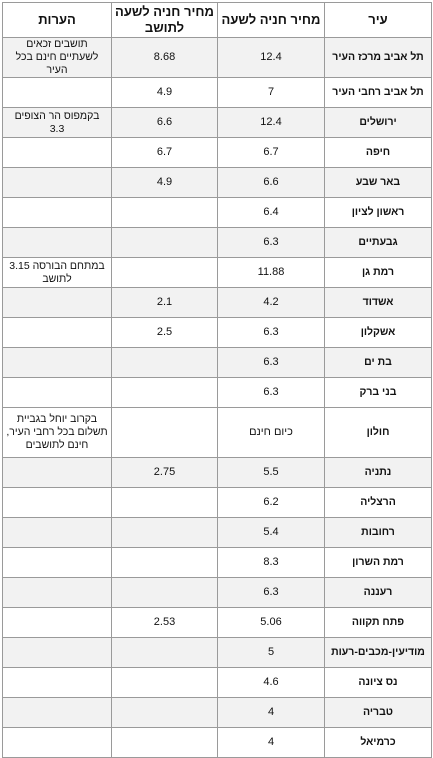  I want to click on resident-price-cell: 2.5, so click(164, 333).